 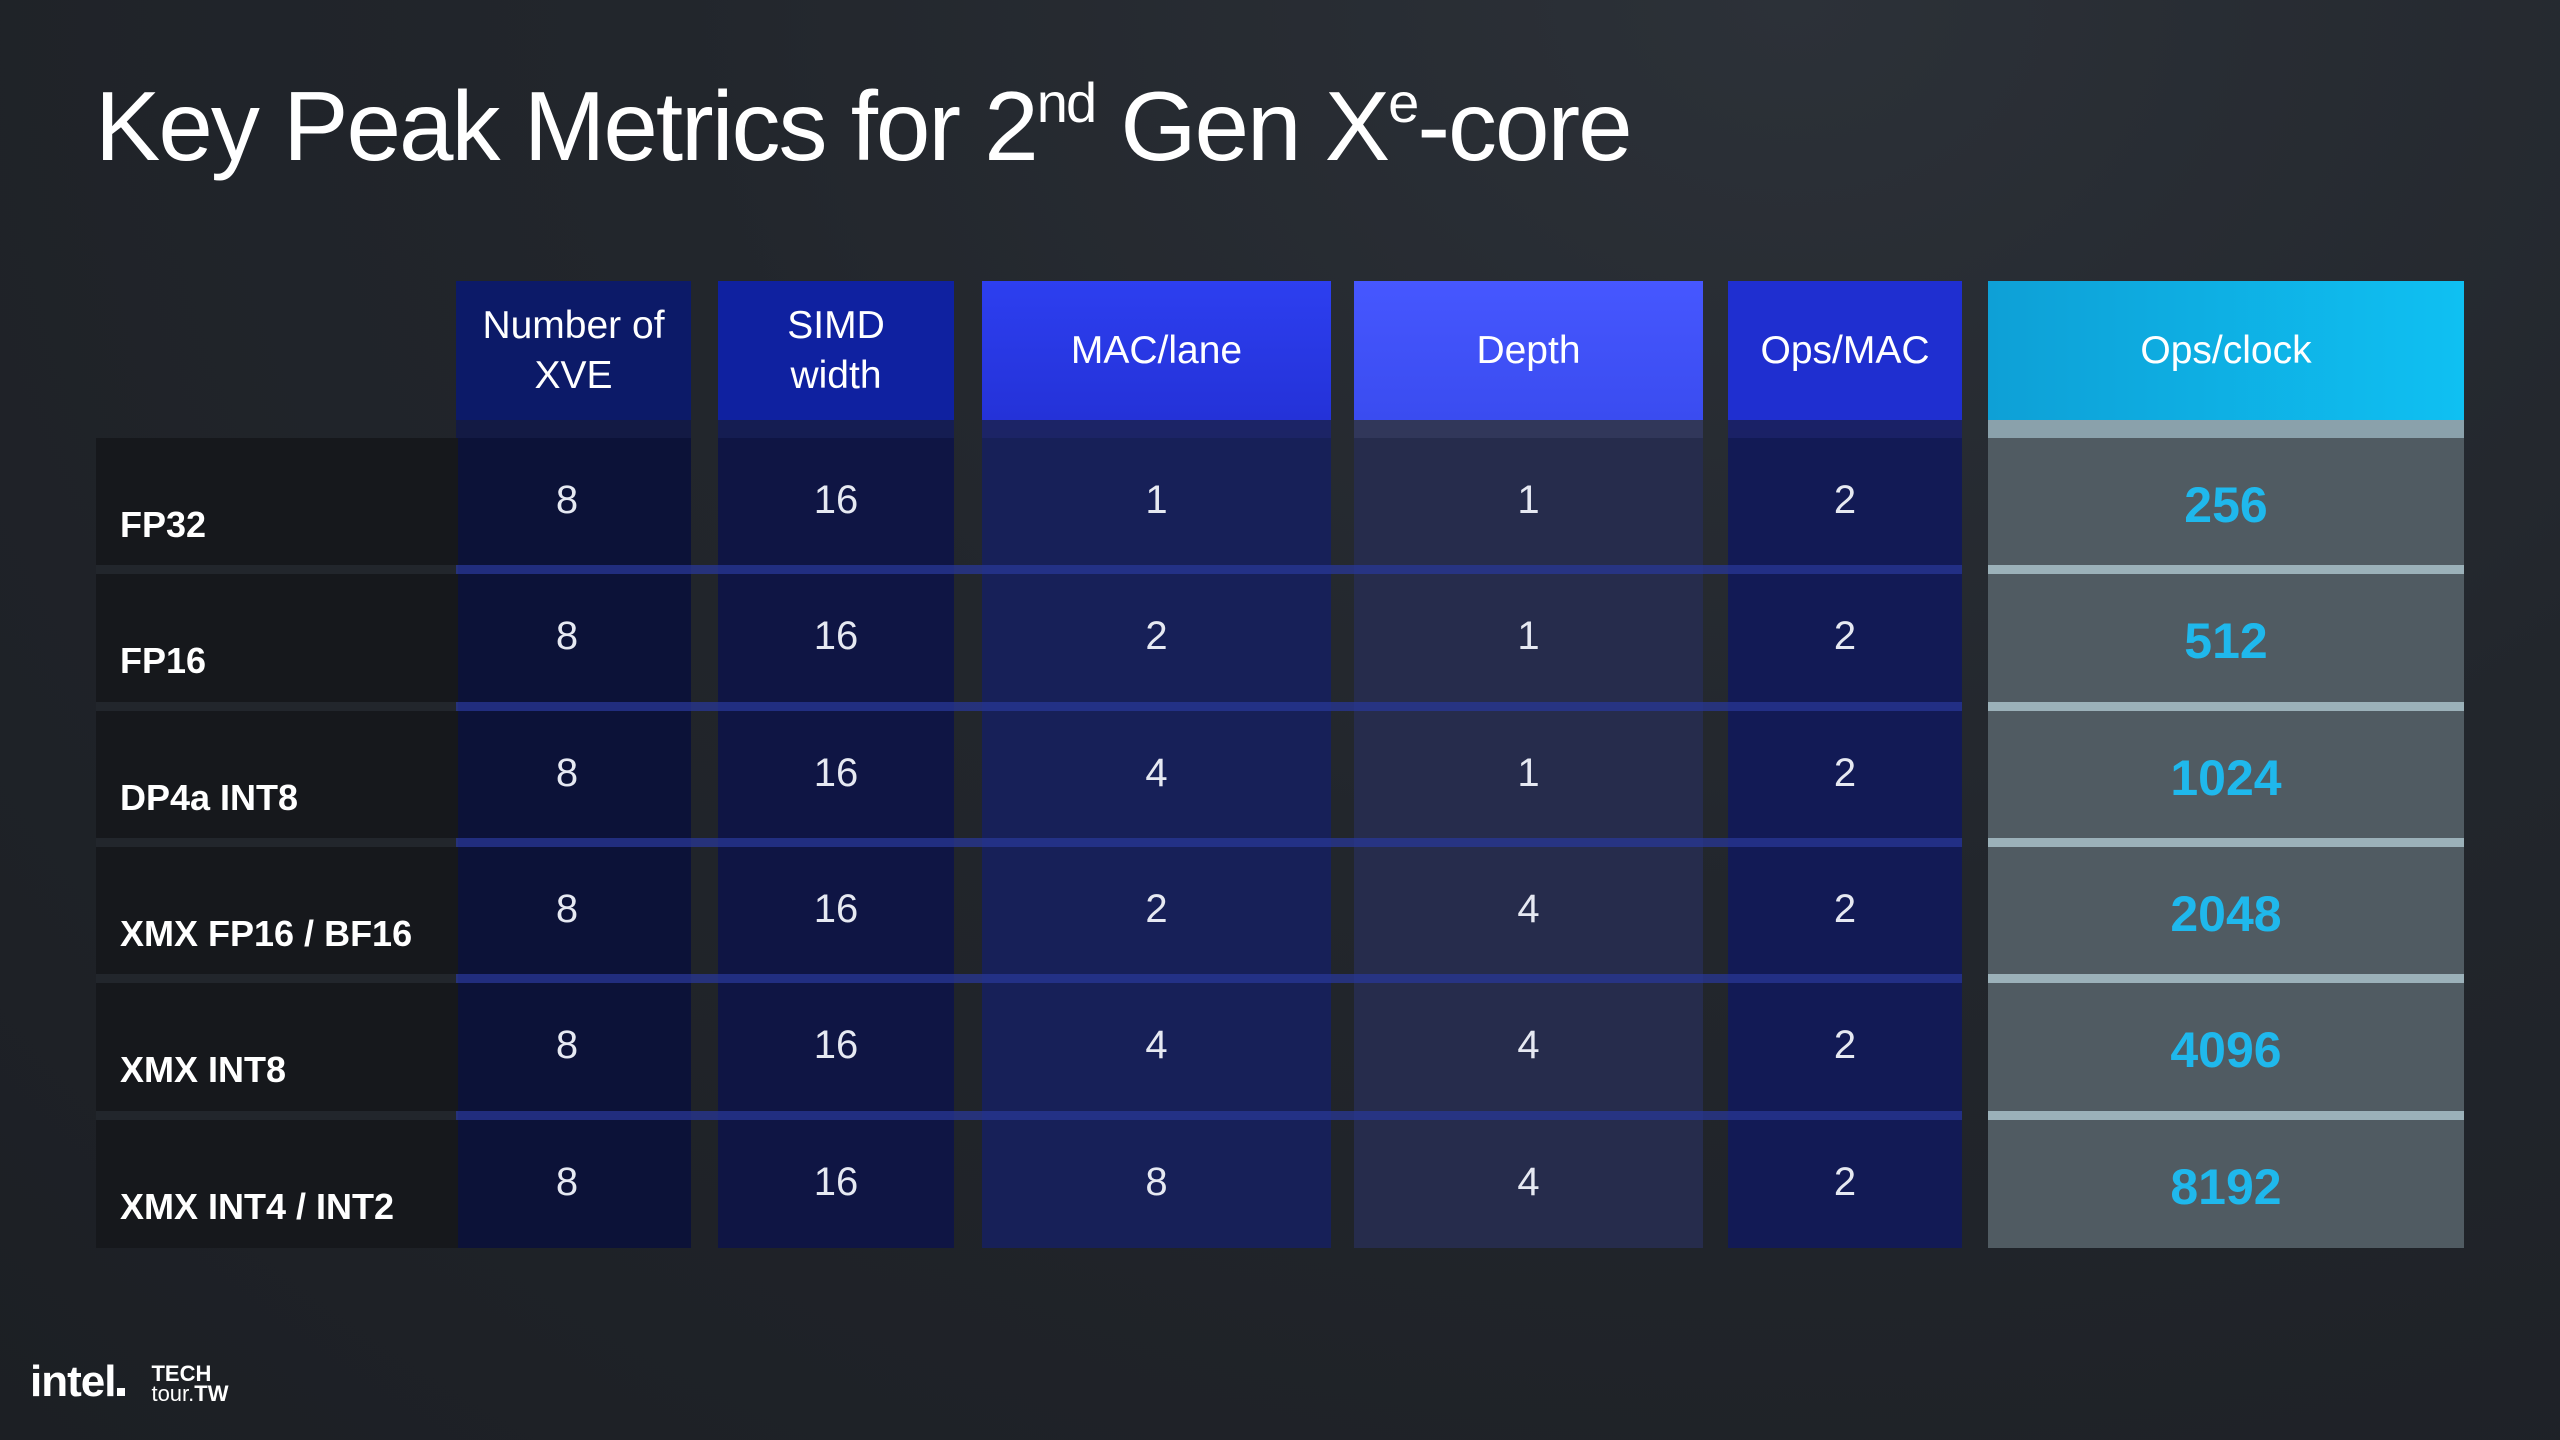 I want to click on cell-ops-clock: 1024, so click(x=2226, y=778).